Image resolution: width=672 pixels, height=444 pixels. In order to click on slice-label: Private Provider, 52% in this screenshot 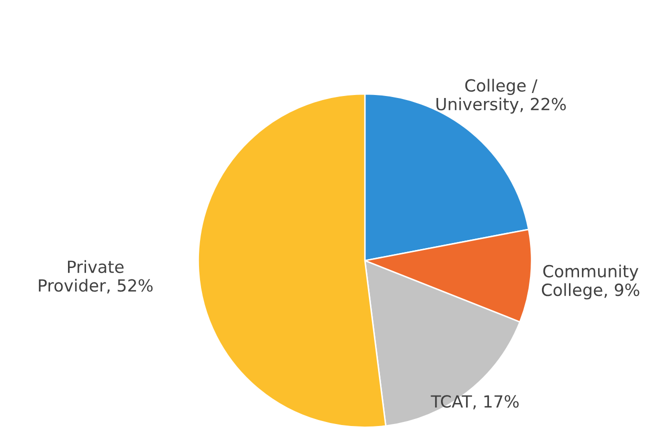, I will do `click(95, 277)`.